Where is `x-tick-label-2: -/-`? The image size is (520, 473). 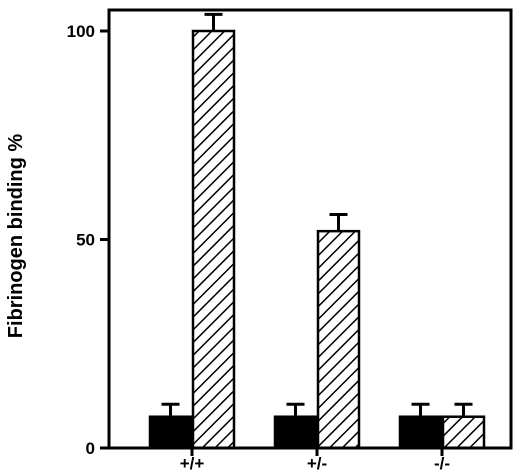
x-tick-label-2: -/- is located at coordinates (442, 463).